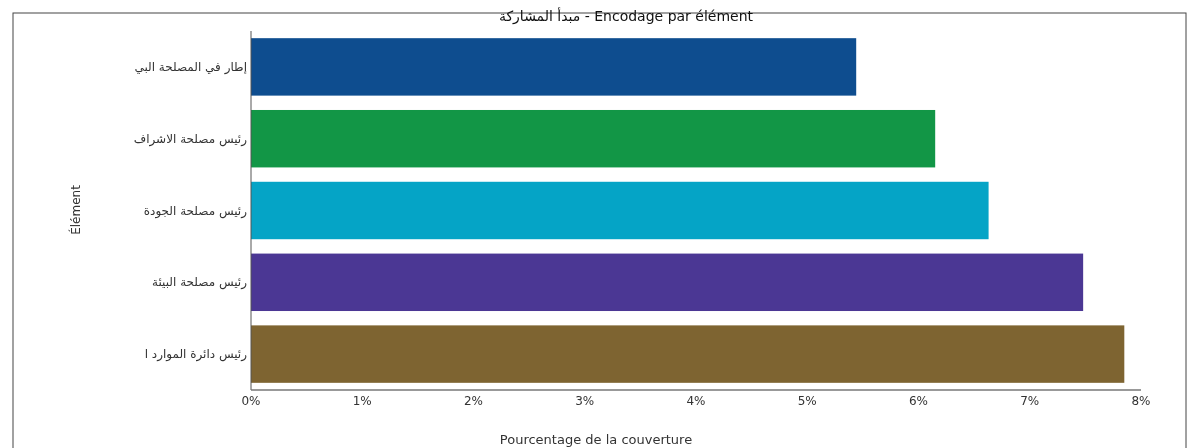 The image size is (1187, 448). What do you see at coordinates (473, 401) in the screenshot?
I see `x-tick-label: 2%` at bounding box center [473, 401].